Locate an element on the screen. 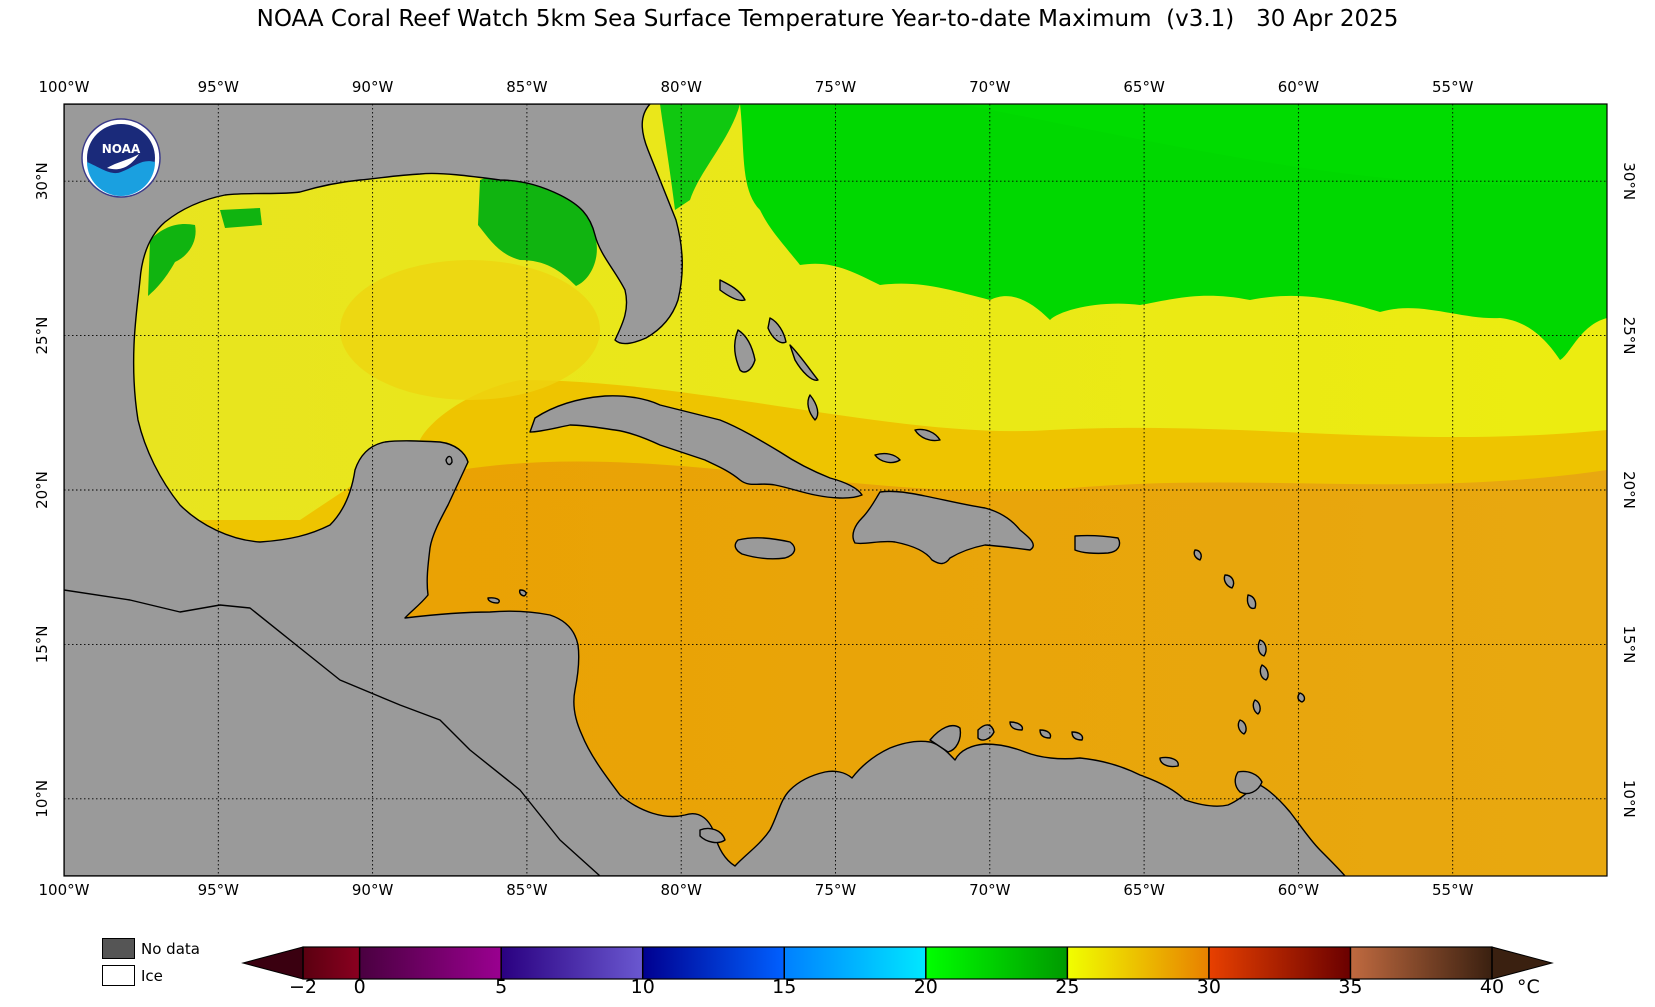  lon-tick-label-top: 65°W is located at coordinates (1144, 87).